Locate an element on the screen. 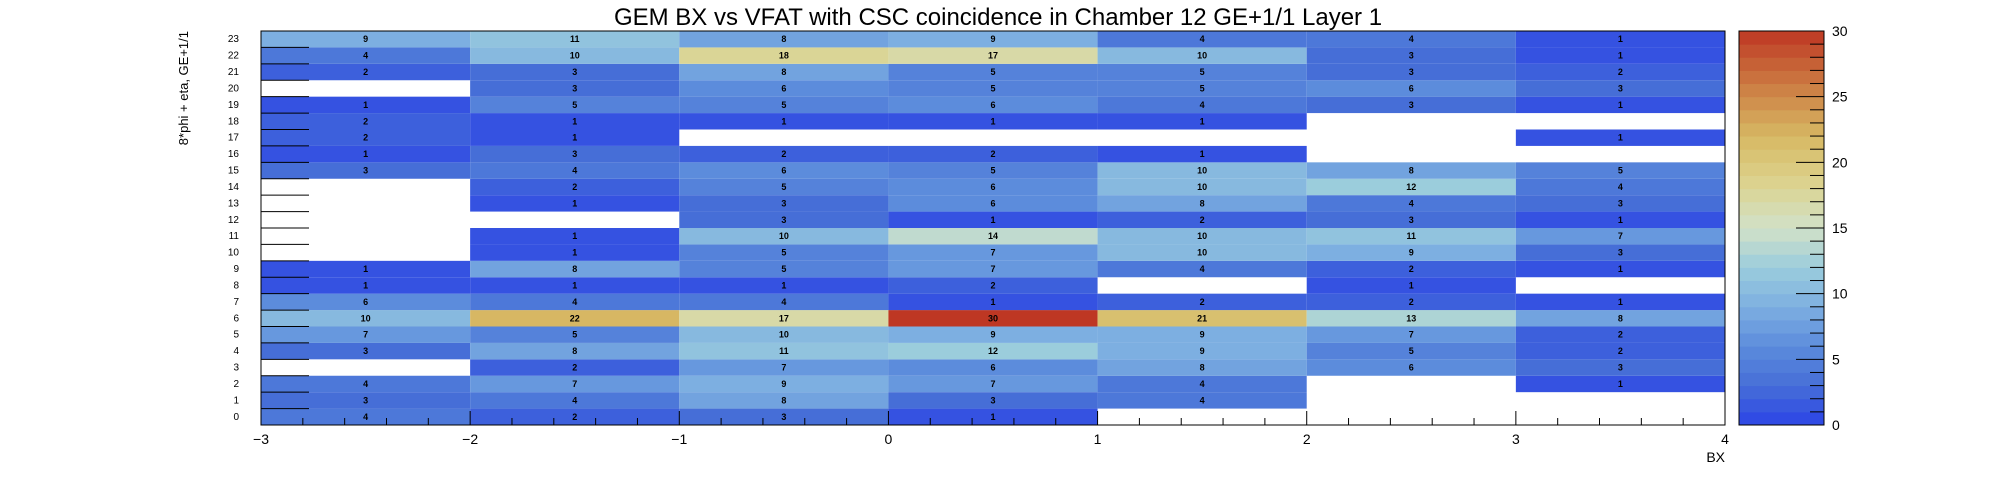  cell-value-label: 11 is located at coordinates (1412, 236).